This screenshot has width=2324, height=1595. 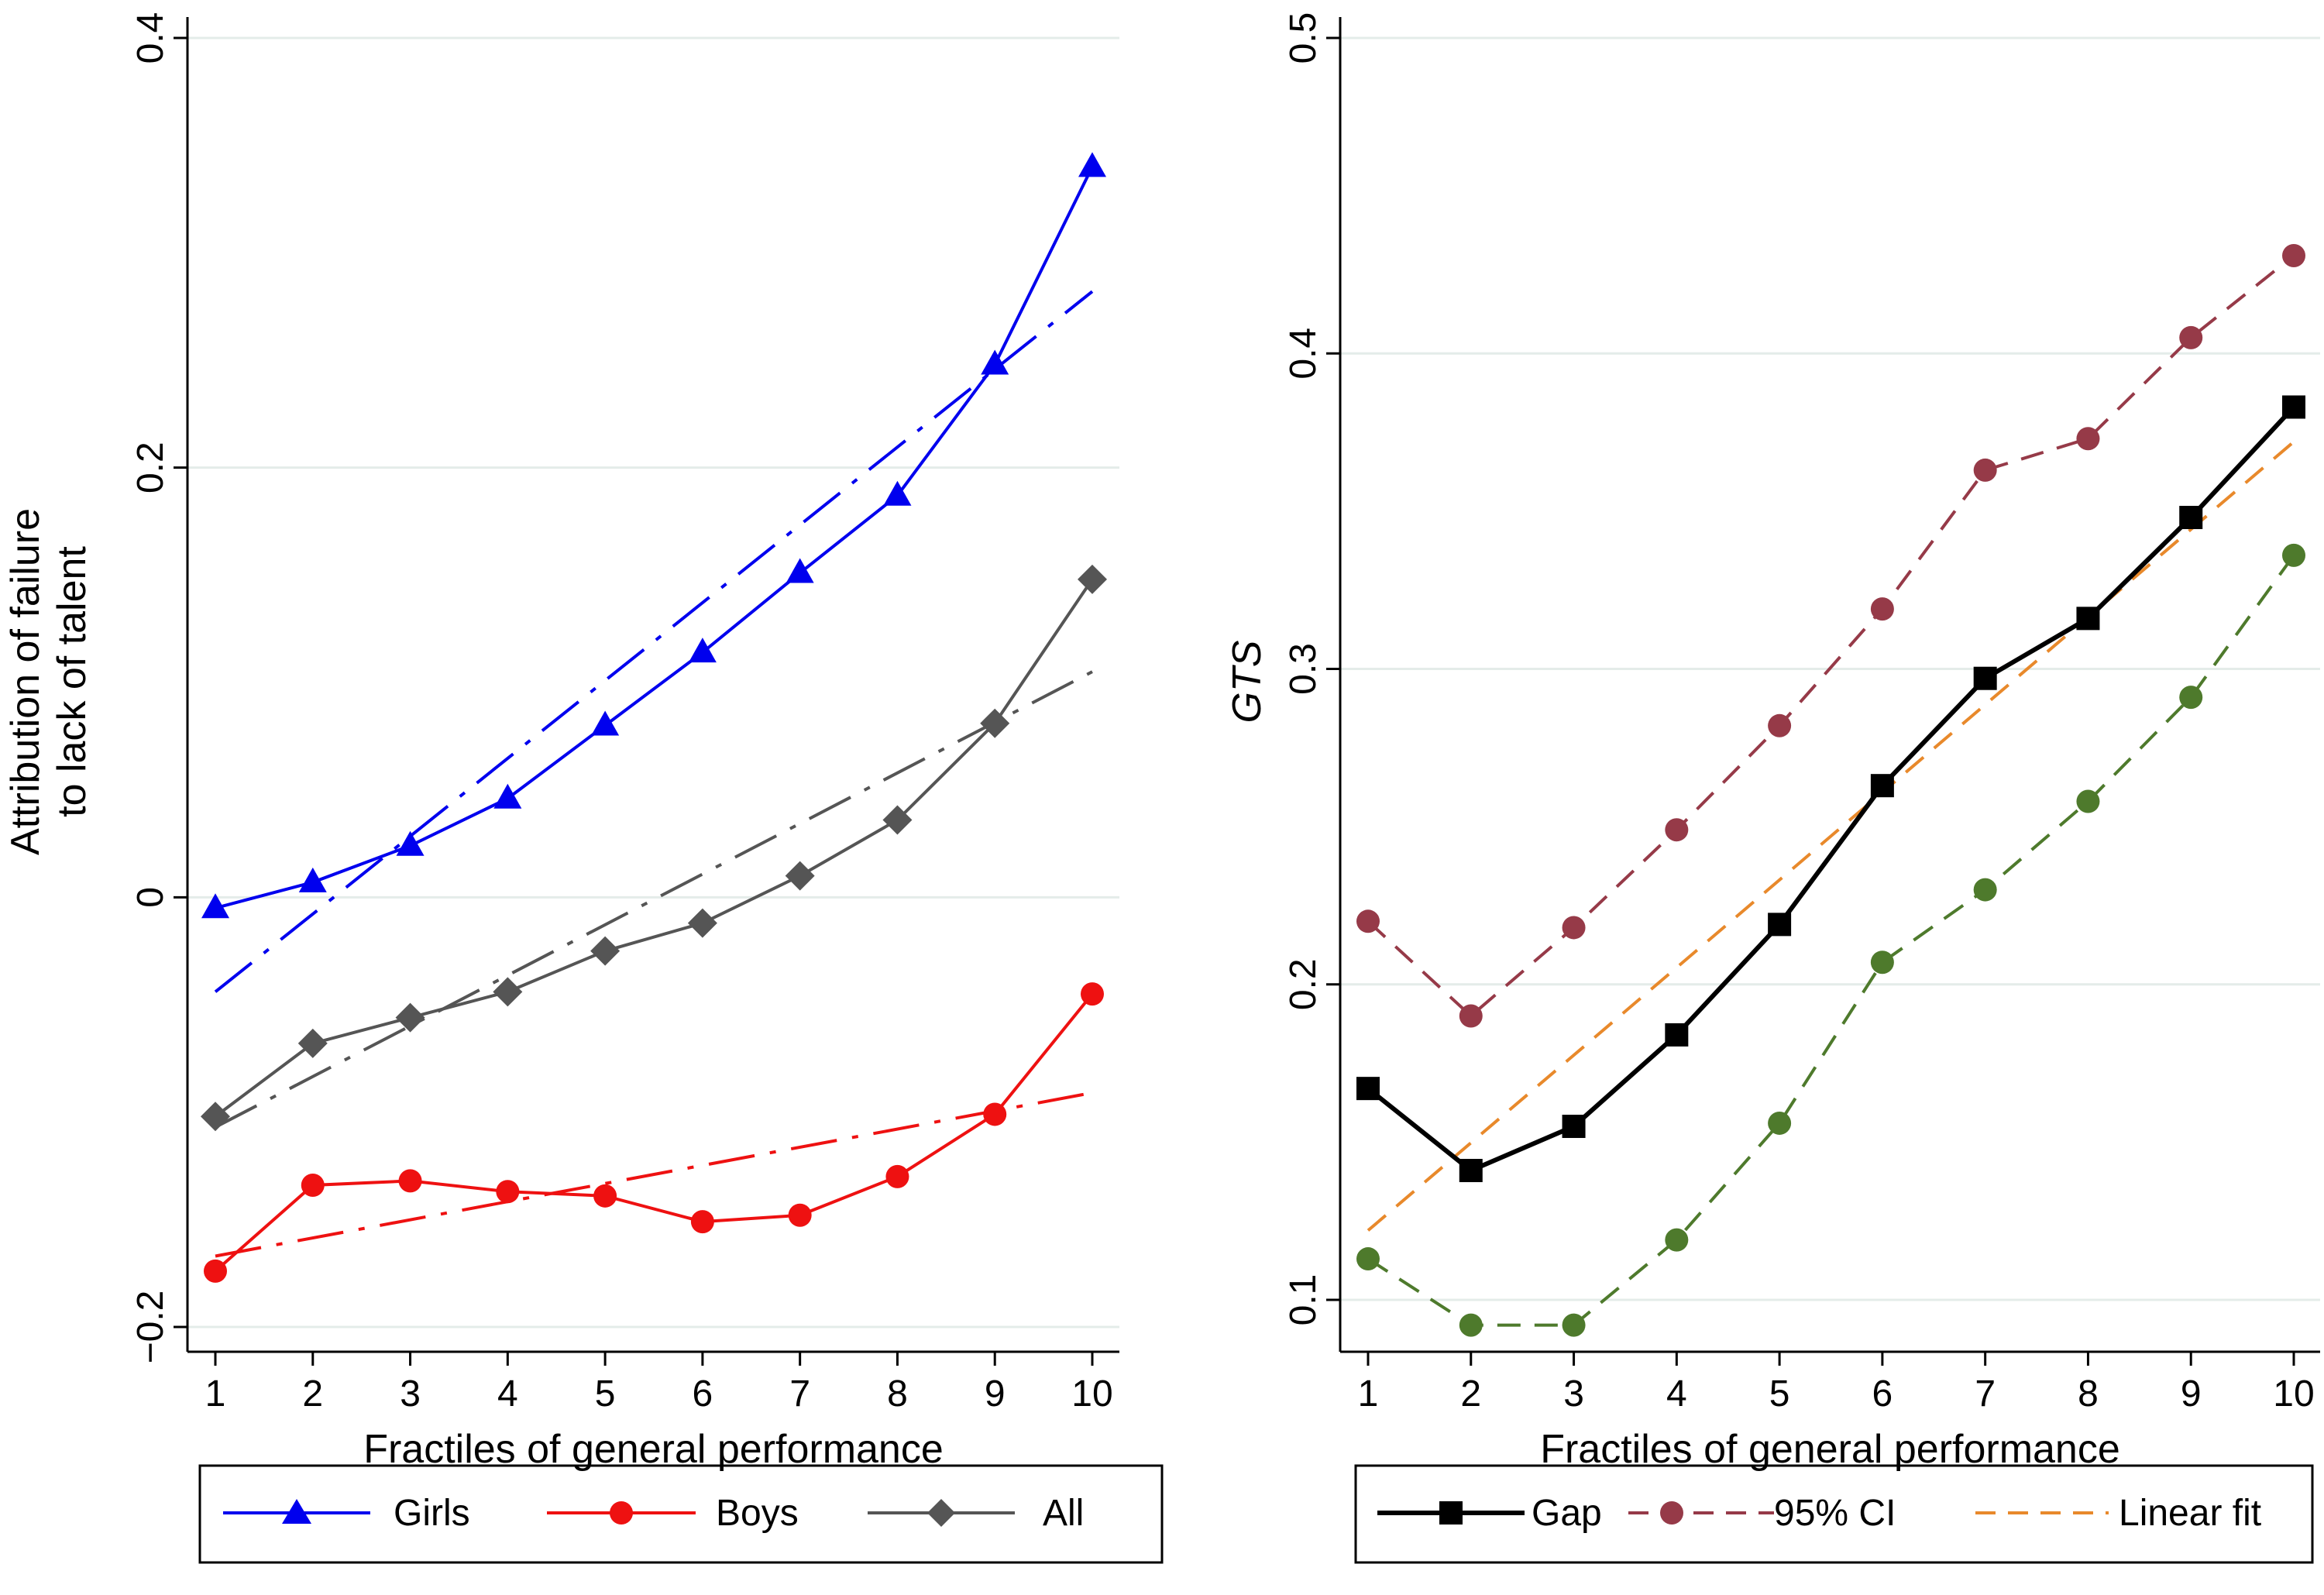 What do you see at coordinates (654, 848) in the screenshot?
I see `series-line-all` at bounding box center [654, 848].